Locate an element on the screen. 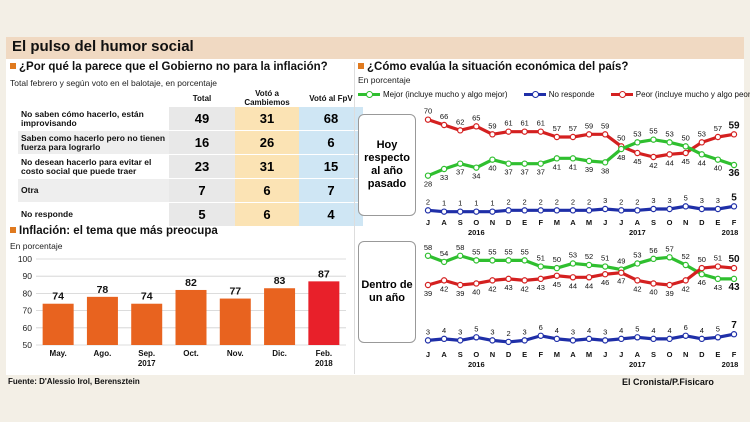  bar-value-label: 74 is located at coordinates (58, 297).